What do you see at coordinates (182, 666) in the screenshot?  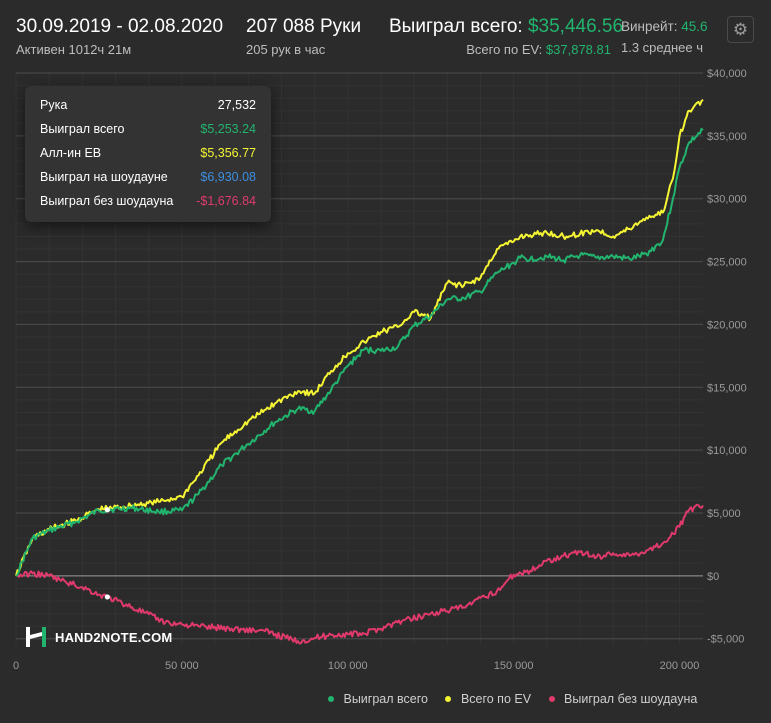 I see `x-tick-label: 50 000` at bounding box center [182, 666].